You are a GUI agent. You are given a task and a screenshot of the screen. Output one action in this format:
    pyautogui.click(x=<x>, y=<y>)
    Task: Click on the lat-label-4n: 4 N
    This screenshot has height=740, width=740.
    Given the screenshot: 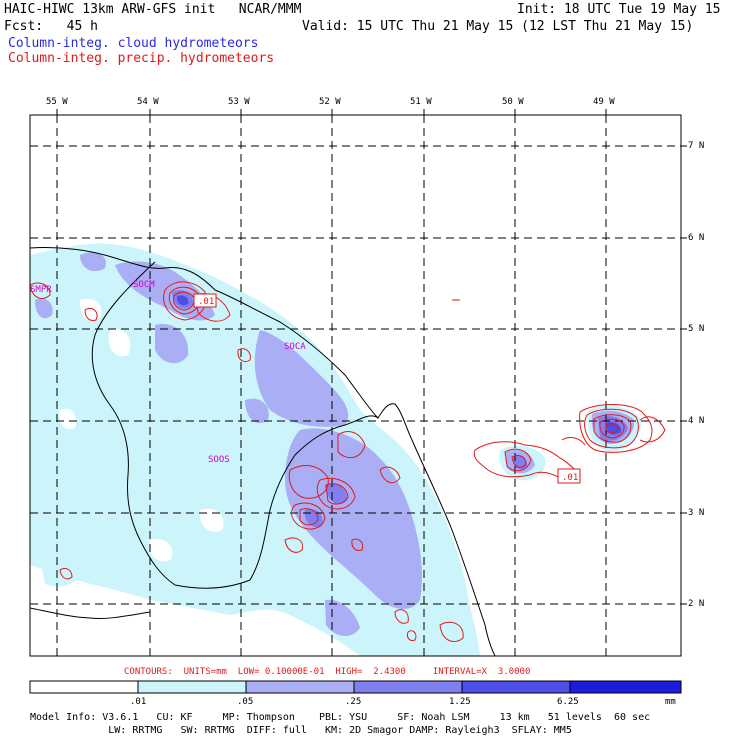 What is the action you would take?
    pyautogui.click(x=696, y=421)
    